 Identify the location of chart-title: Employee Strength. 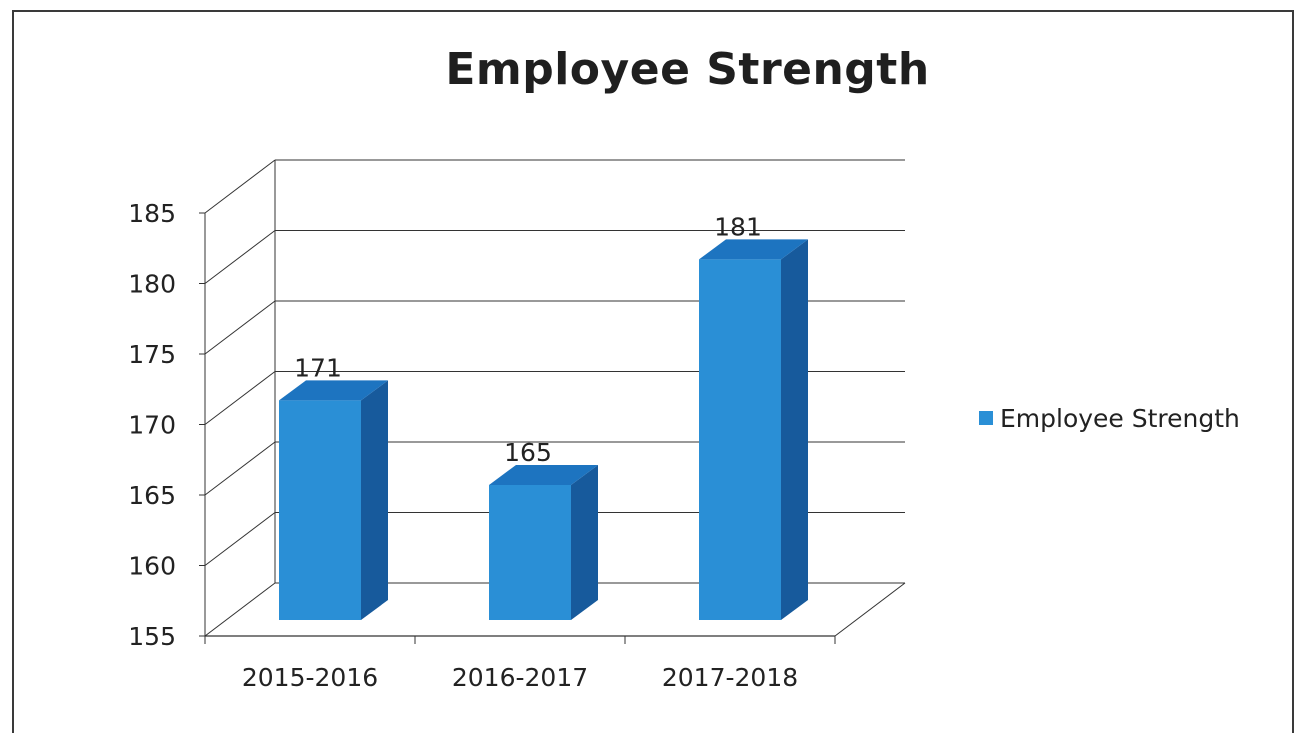
(687, 69).